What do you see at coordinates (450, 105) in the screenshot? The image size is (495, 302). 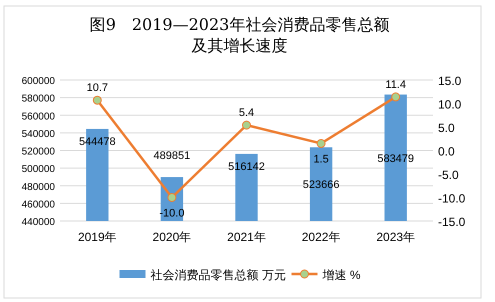 I see `y2-tick-label: 10.0` at bounding box center [450, 105].